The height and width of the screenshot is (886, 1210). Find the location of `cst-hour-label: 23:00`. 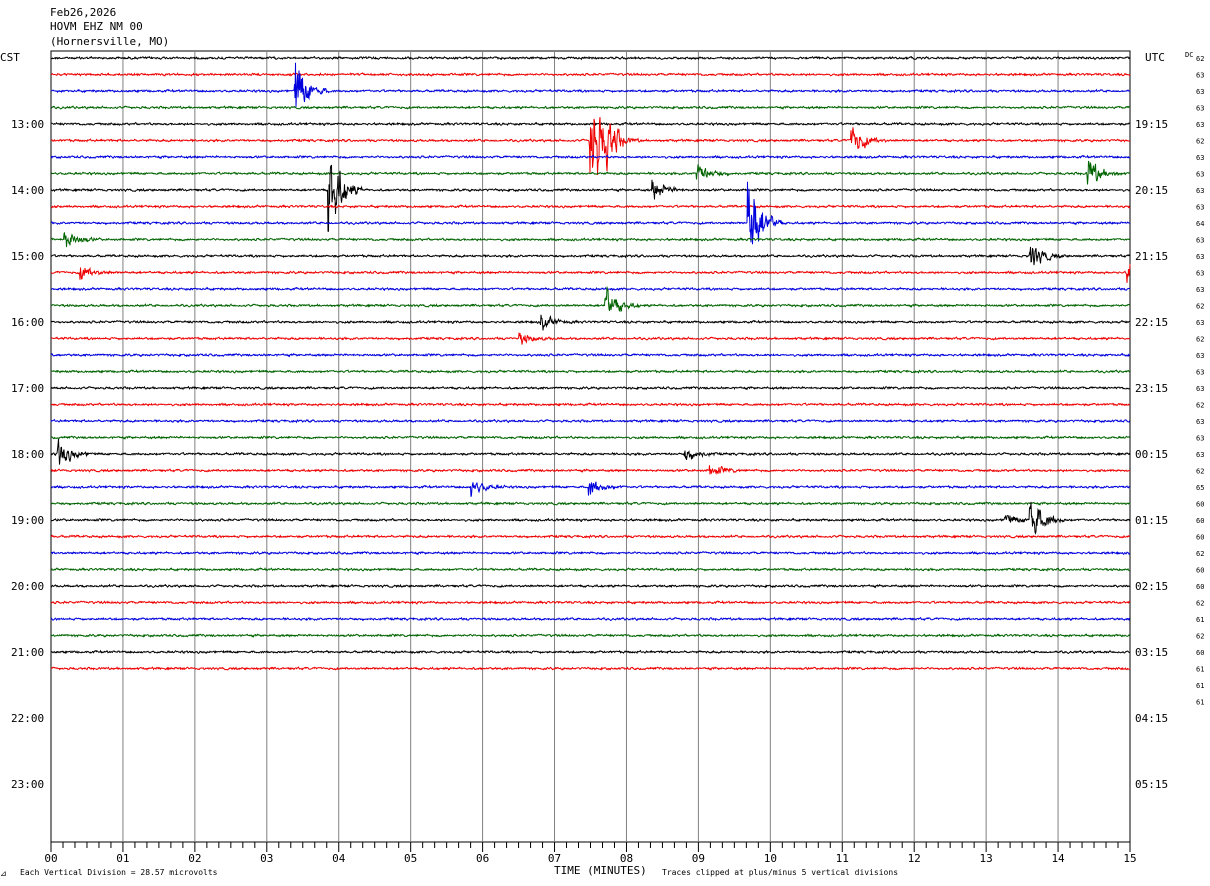

cst-hour-label: 23:00 is located at coordinates (27, 784).